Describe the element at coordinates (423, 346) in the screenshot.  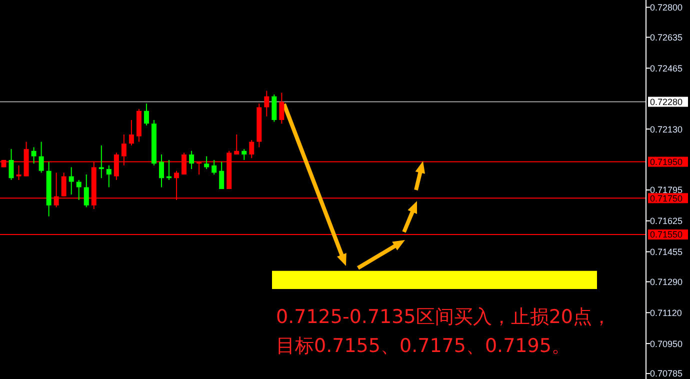
I see `annotation: 目标0.7155、0.7175、0.7195。` at that location.